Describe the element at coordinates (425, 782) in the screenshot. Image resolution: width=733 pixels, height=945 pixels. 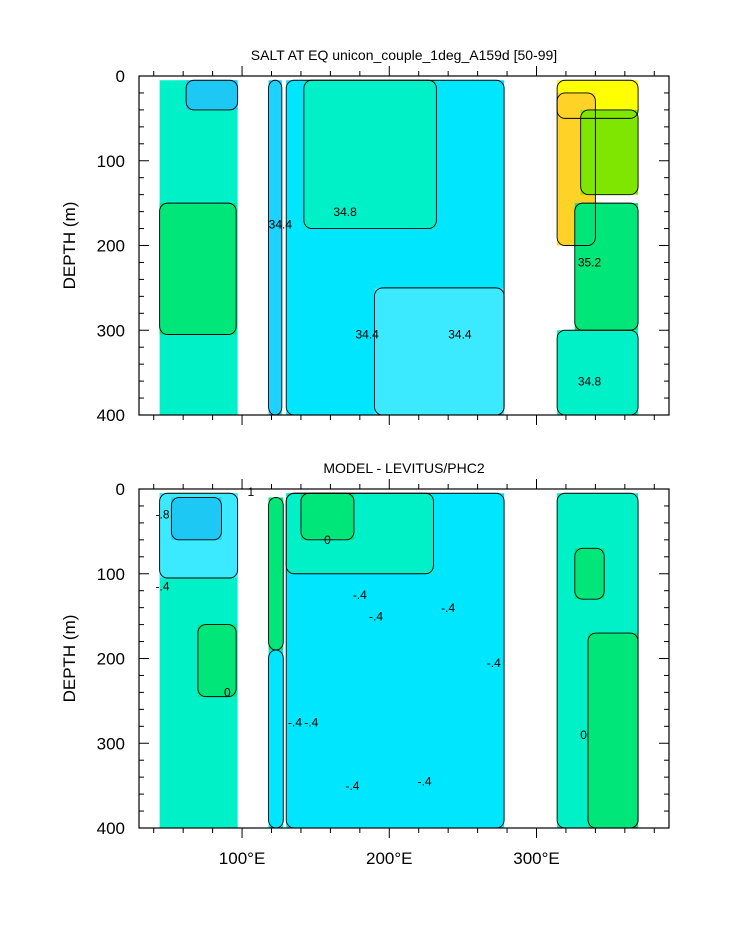
I see `panel-2-contour-label-12: -.4` at that location.